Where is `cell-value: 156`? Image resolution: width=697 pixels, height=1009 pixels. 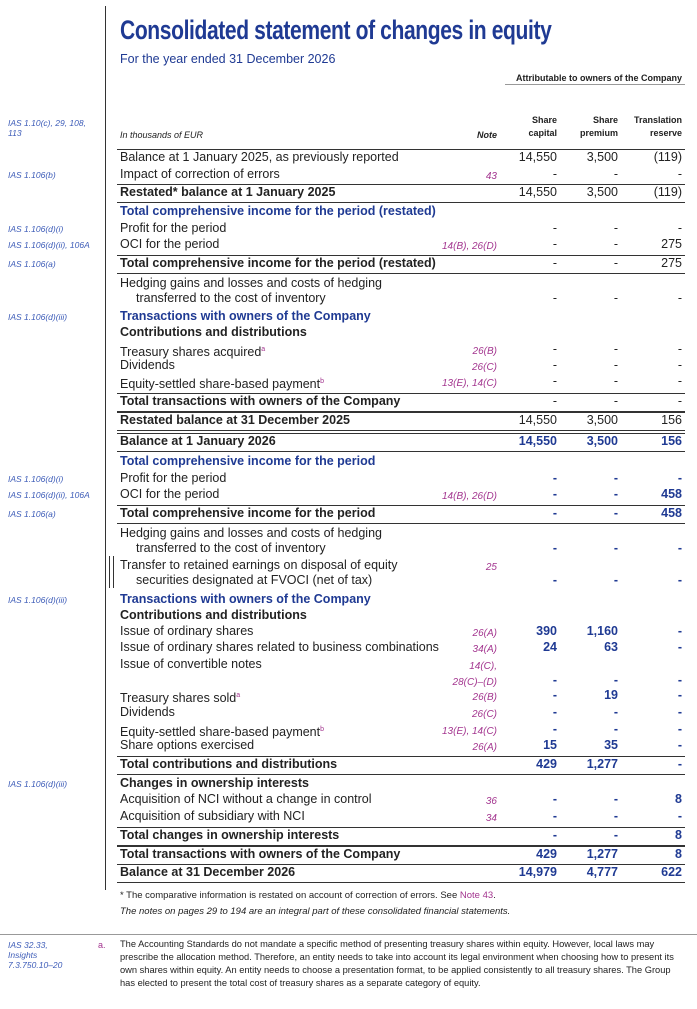 cell-value: 156 is located at coordinates (671, 441).